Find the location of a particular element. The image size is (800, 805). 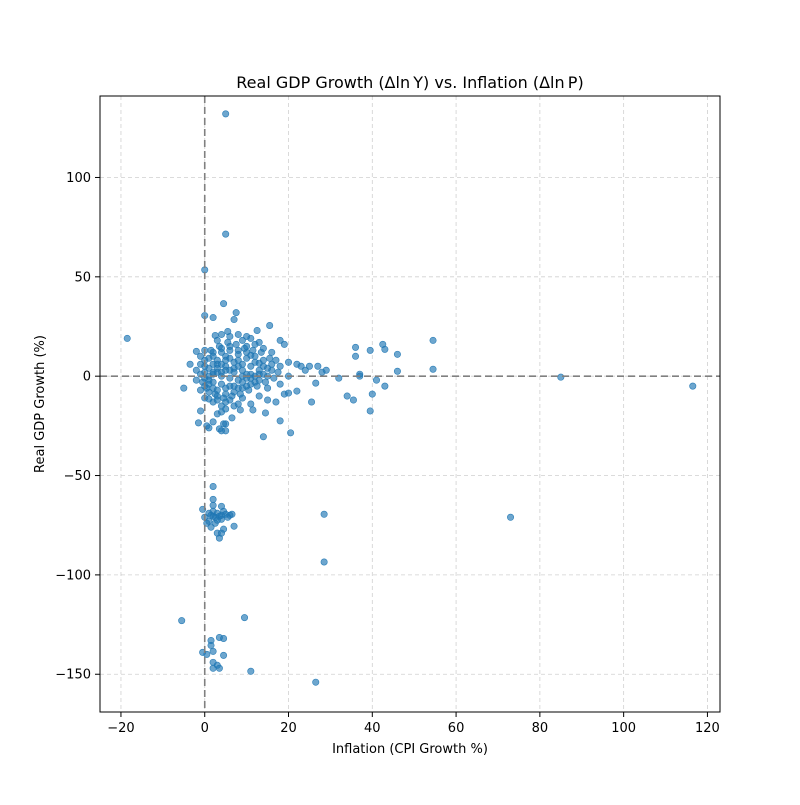

x-tick-label: 100 is located at coordinates (623, 728).